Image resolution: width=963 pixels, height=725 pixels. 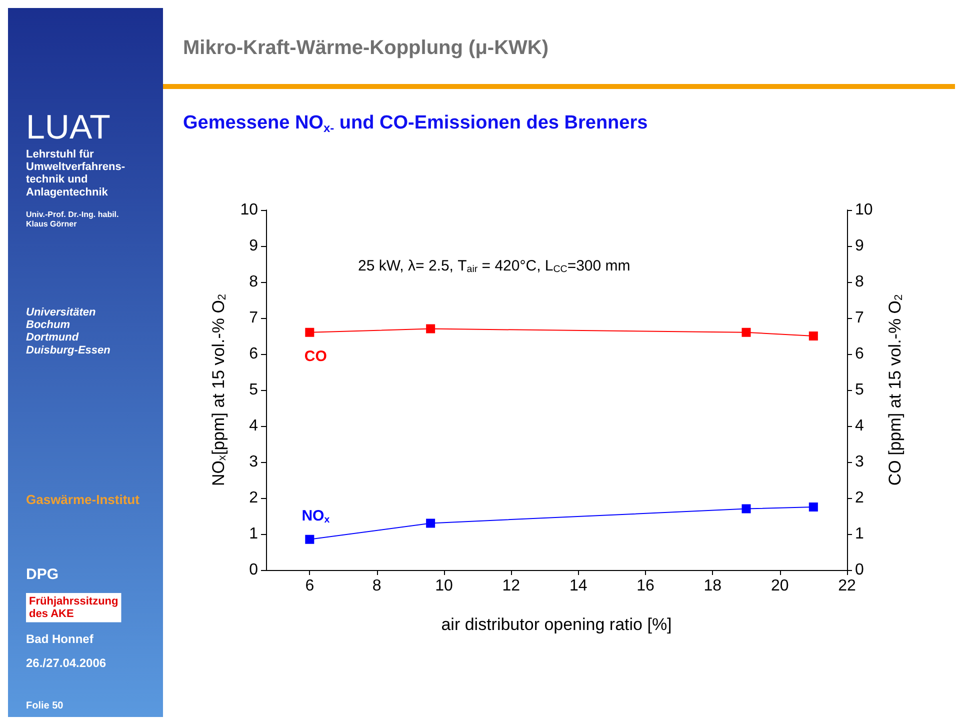 What do you see at coordinates (511, 586) in the screenshot?
I see `x-tick-label: 12` at bounding box center [511, 586].